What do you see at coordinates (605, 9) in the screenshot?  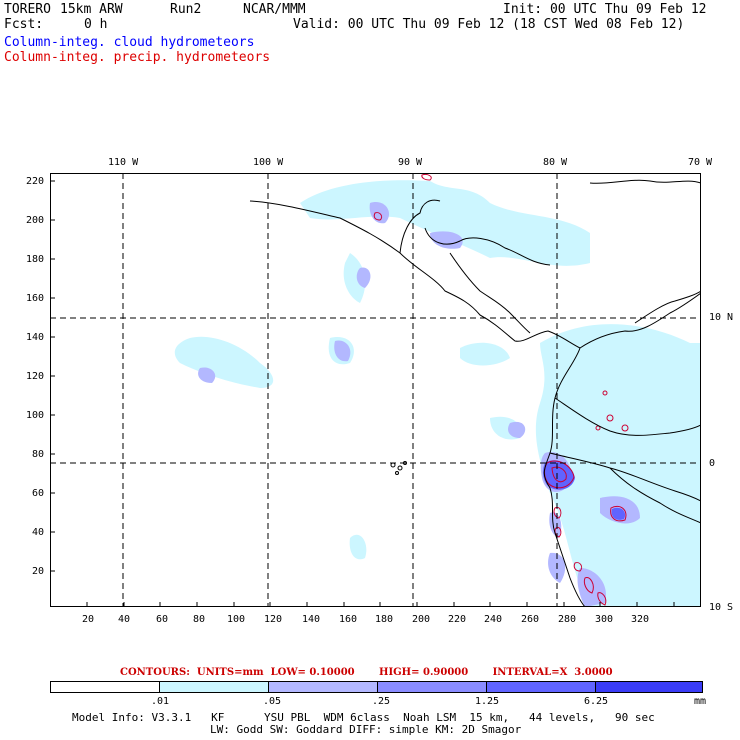 I see `init-time: Init: 00 UTC Thu 09 Feb 12` at bounding box center [605, 9].